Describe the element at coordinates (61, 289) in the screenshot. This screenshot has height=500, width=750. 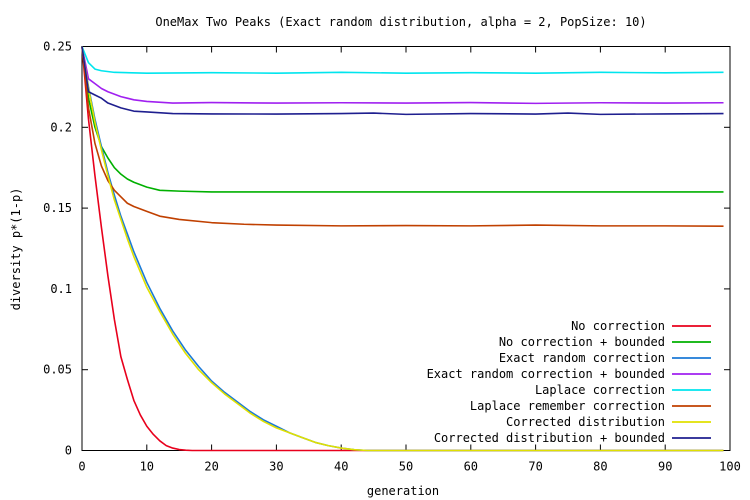
I see `y-tick-label: 0.1` at that location.